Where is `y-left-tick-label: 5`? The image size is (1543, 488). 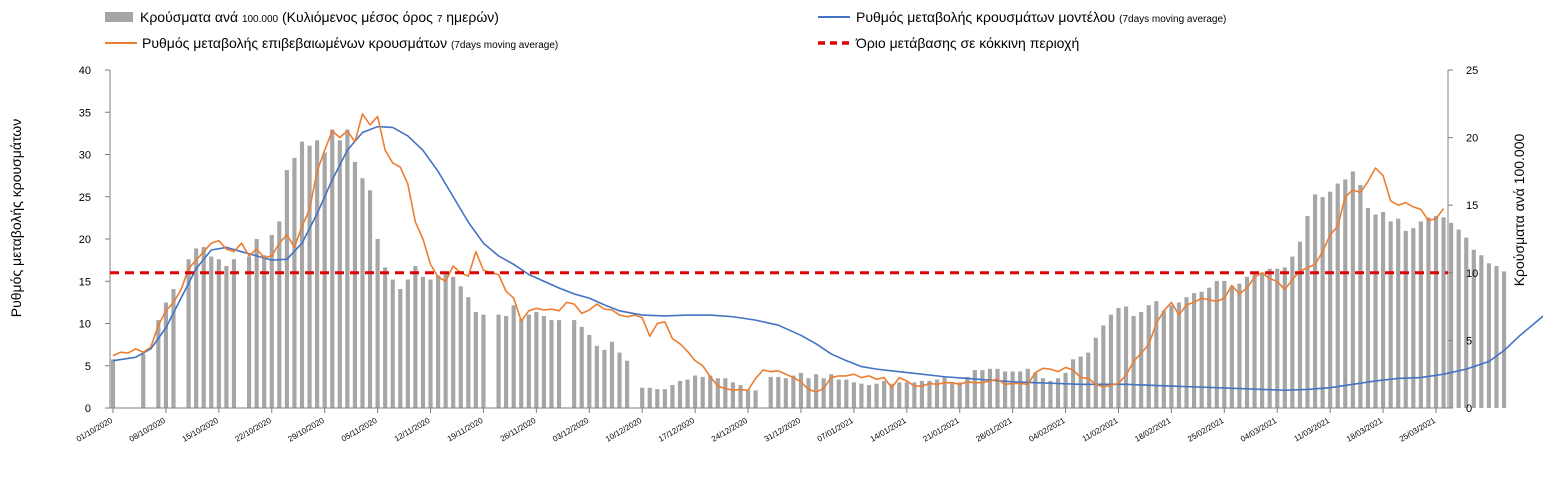
y-left-tick-label: 5 is located at coordinates (88, 367).